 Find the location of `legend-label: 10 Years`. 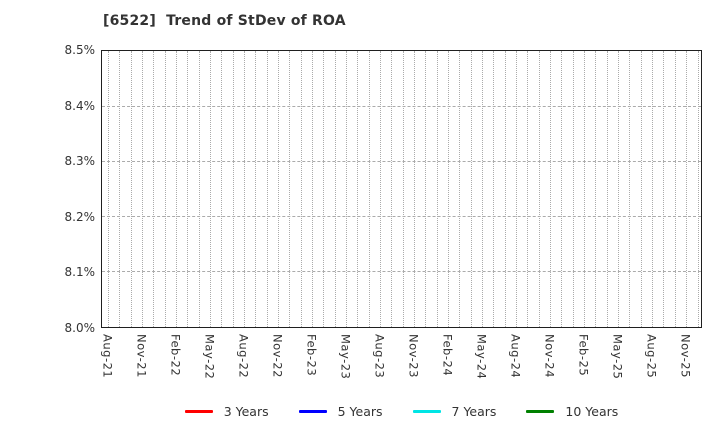

legend-label: 10 Years is located at coordinates (592, 411).